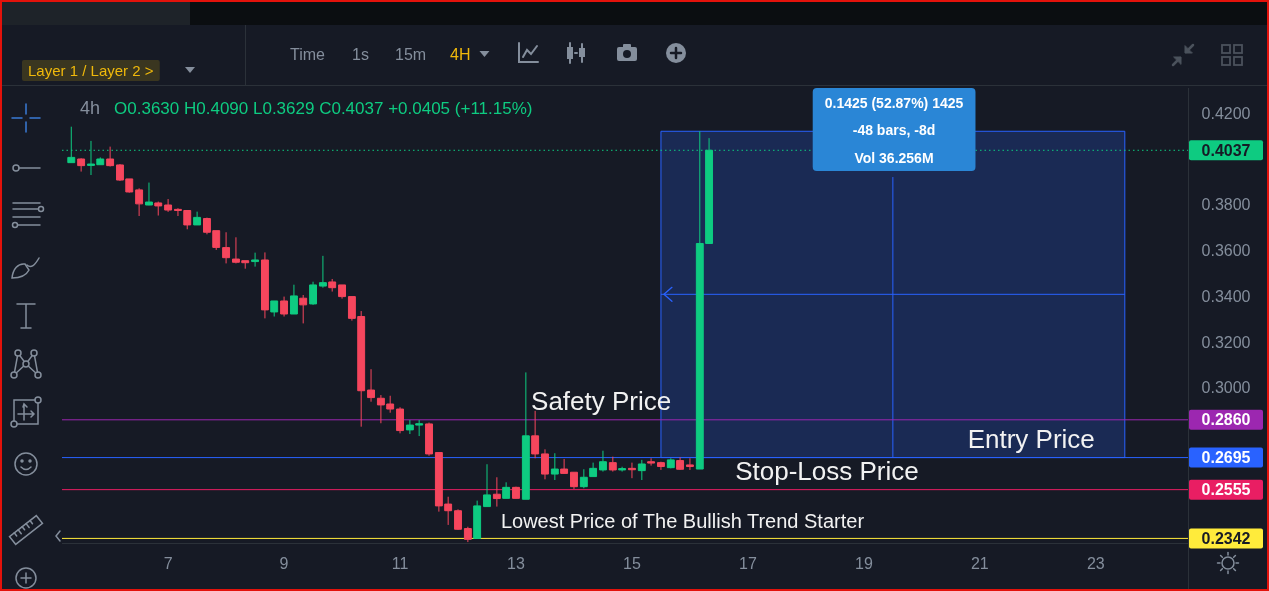 The width and height of the screenshot is (1269, 591). What do you see at coordinates (400, 563) in the screenshot?
I see `x-tick-label: 11` at bounding box center [400, 563].